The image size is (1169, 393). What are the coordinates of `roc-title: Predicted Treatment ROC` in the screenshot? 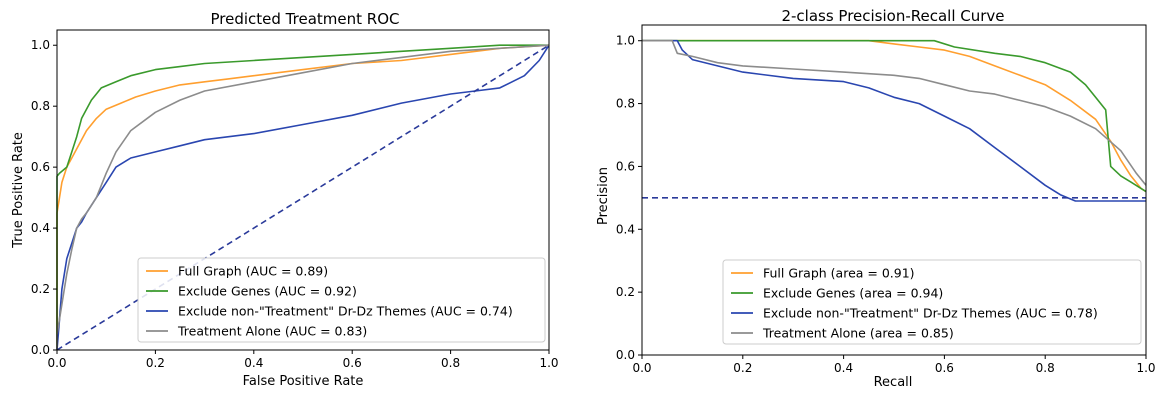 It's located at (305, 19).